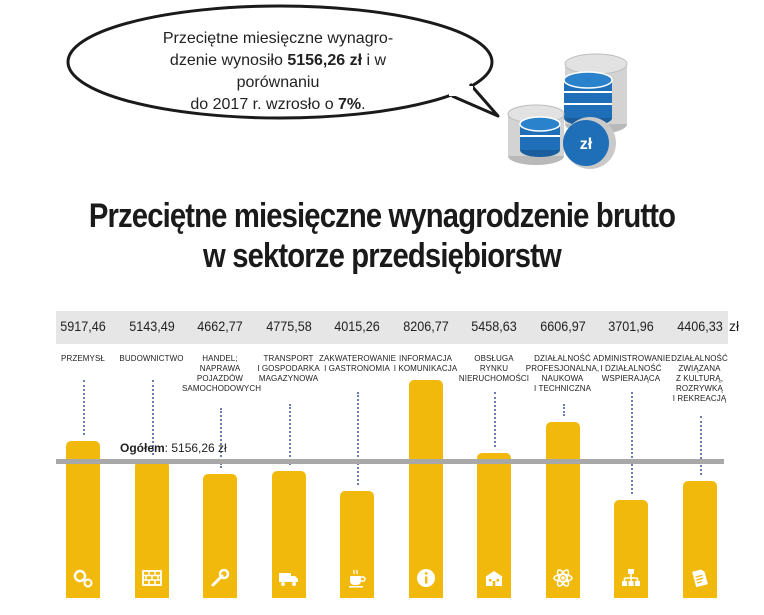 This screenshot has height=615, width=764. What do you see at coordinates (151, 326) in the screenshot?
I see `value-label: 5143,49` at bounding box center [151, 326].